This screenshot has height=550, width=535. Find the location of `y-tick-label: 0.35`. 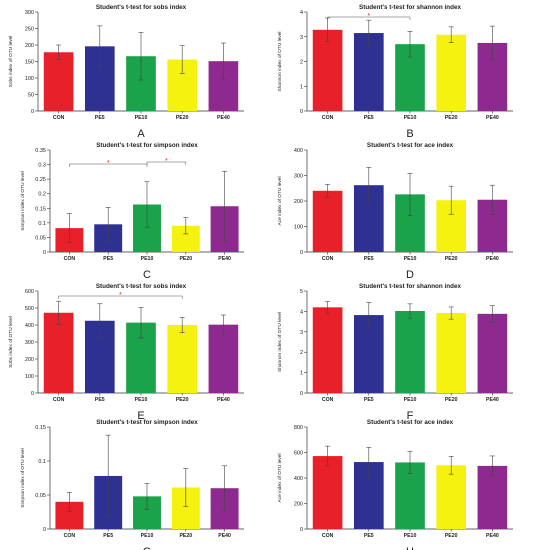

y-tick-label: 0.35 is located at coordinates (40, 151).